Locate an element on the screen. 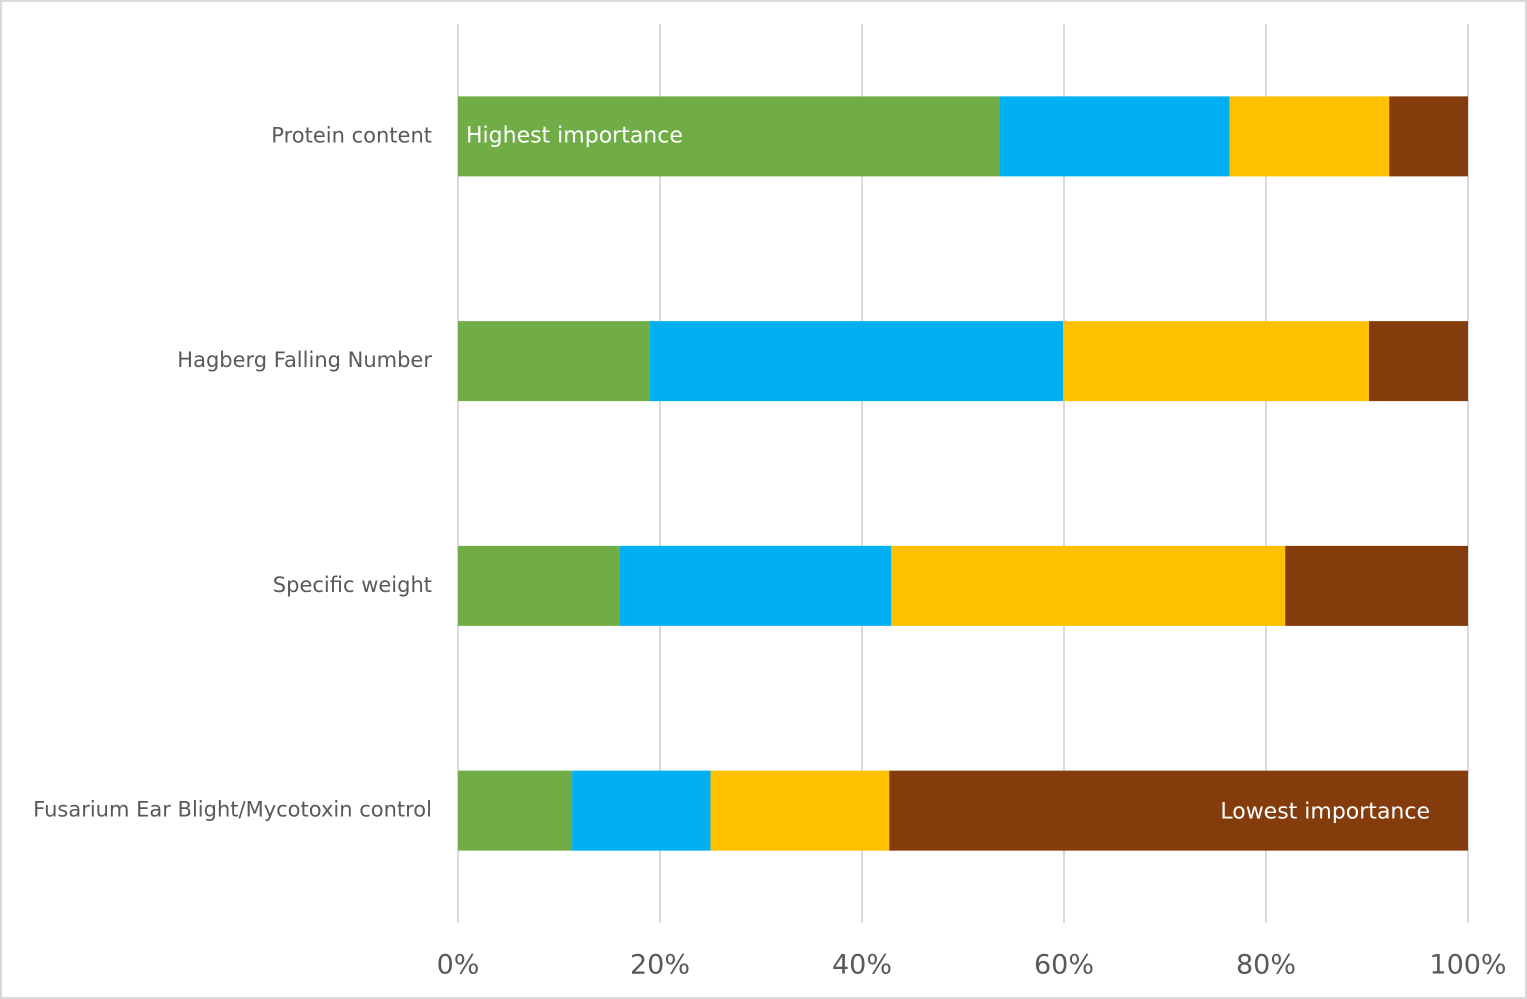  x-tick-label: 100% is located at coordinates (1467, 965).